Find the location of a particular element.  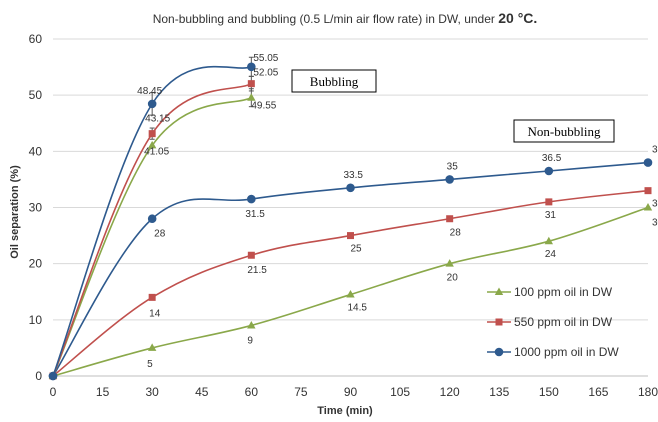

error-bars is located at coordinates (201, 98).